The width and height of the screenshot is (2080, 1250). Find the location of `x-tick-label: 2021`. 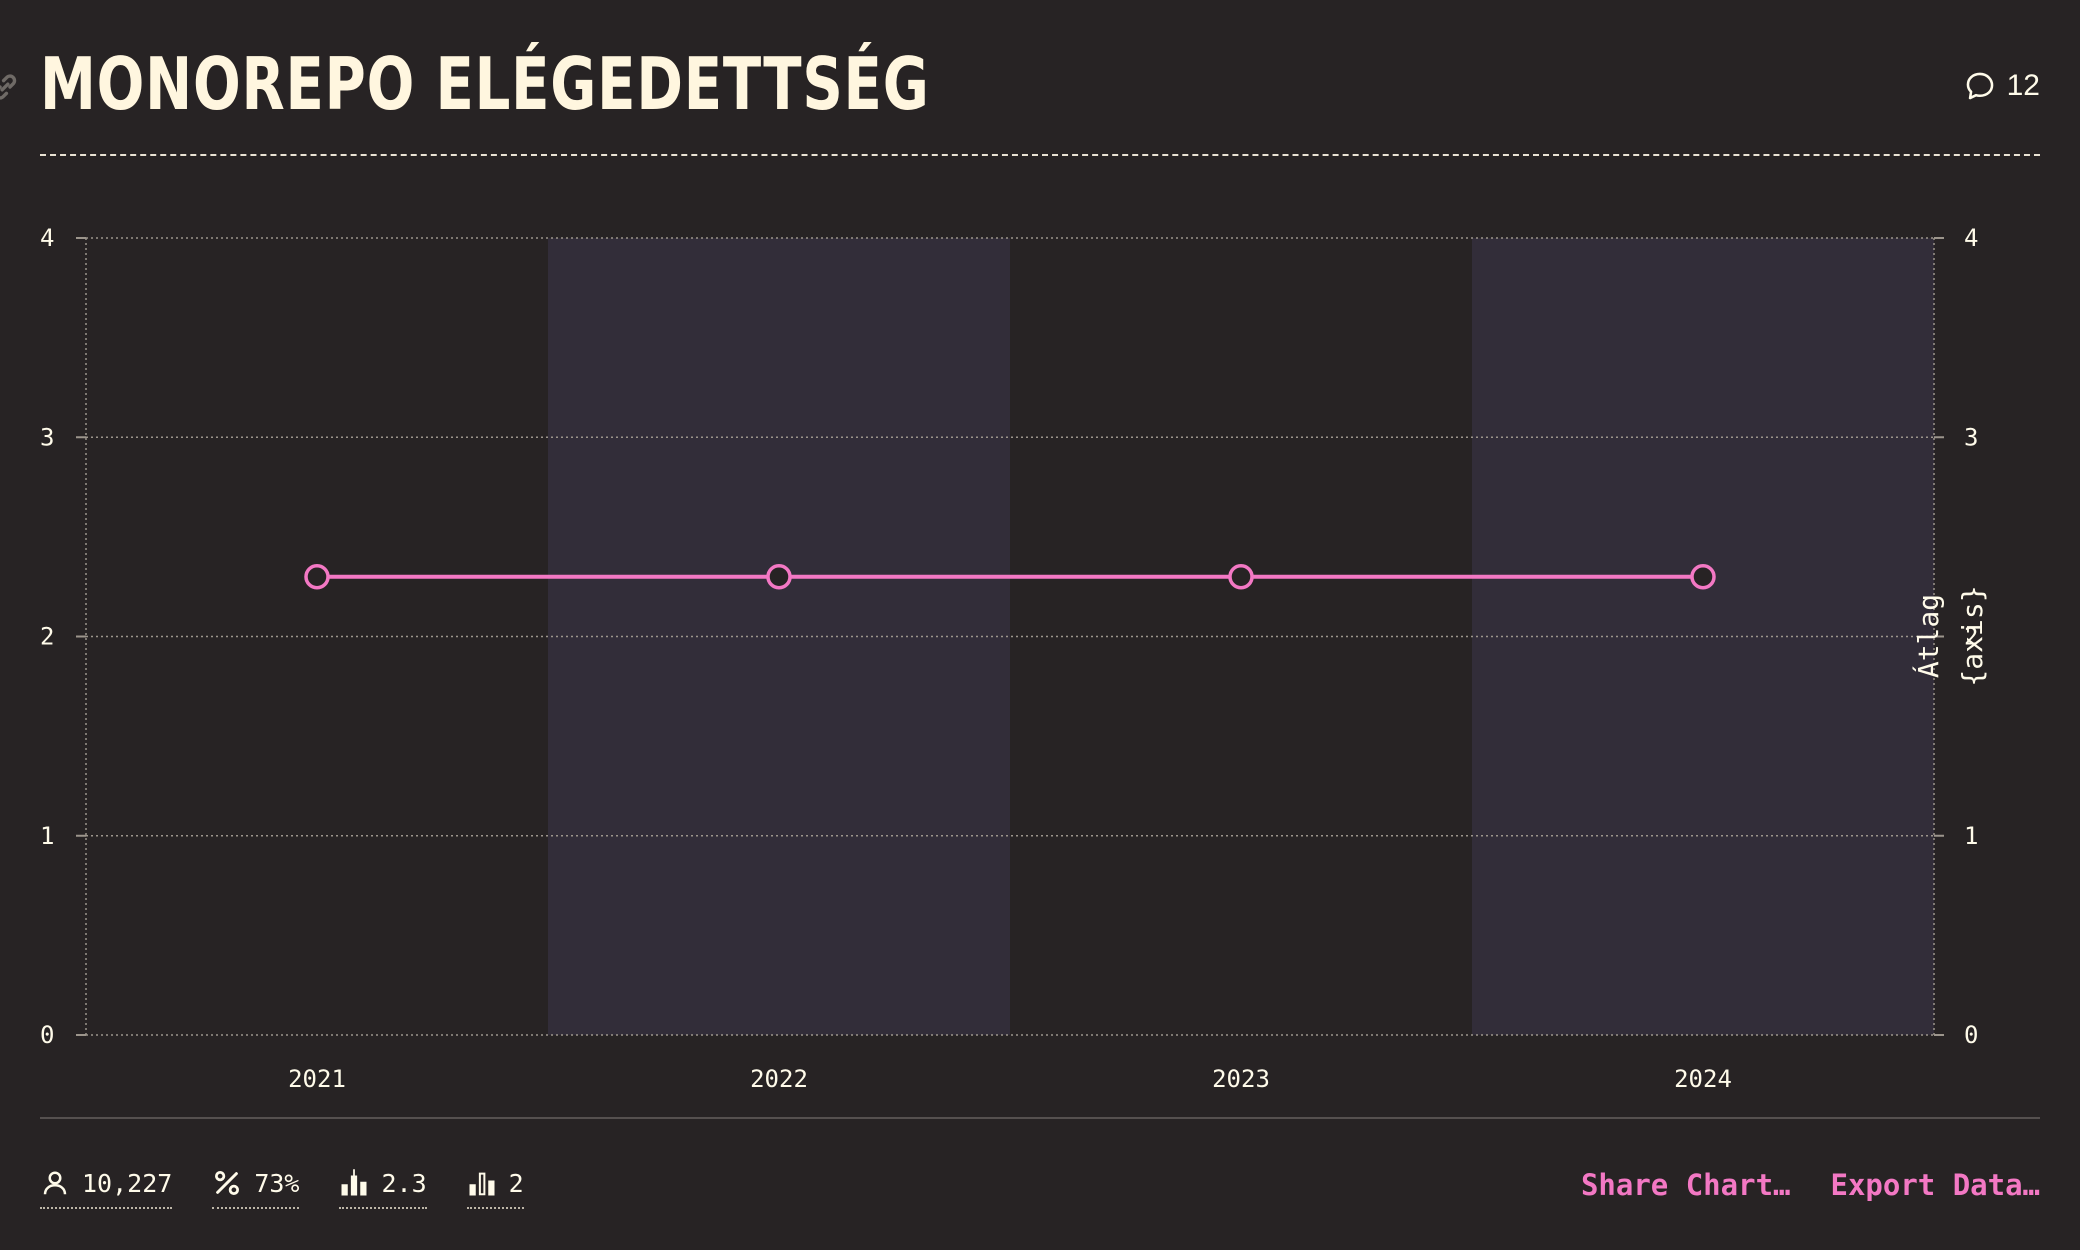

x-tick-label: 2021 is located at coordinates (317, 1079).